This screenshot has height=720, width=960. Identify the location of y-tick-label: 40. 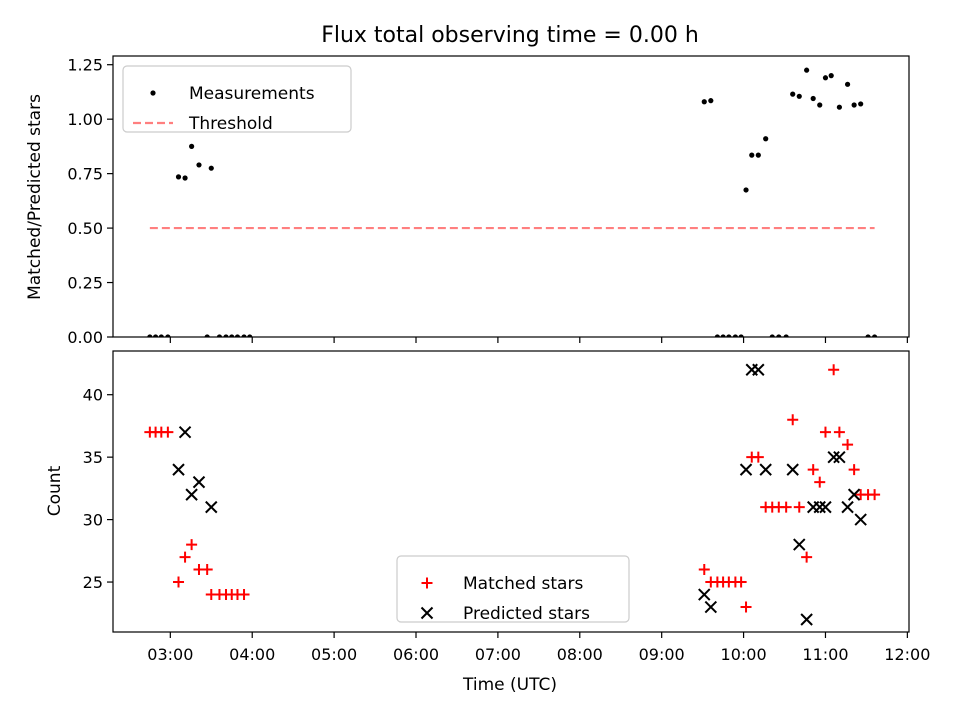
(93, 395).